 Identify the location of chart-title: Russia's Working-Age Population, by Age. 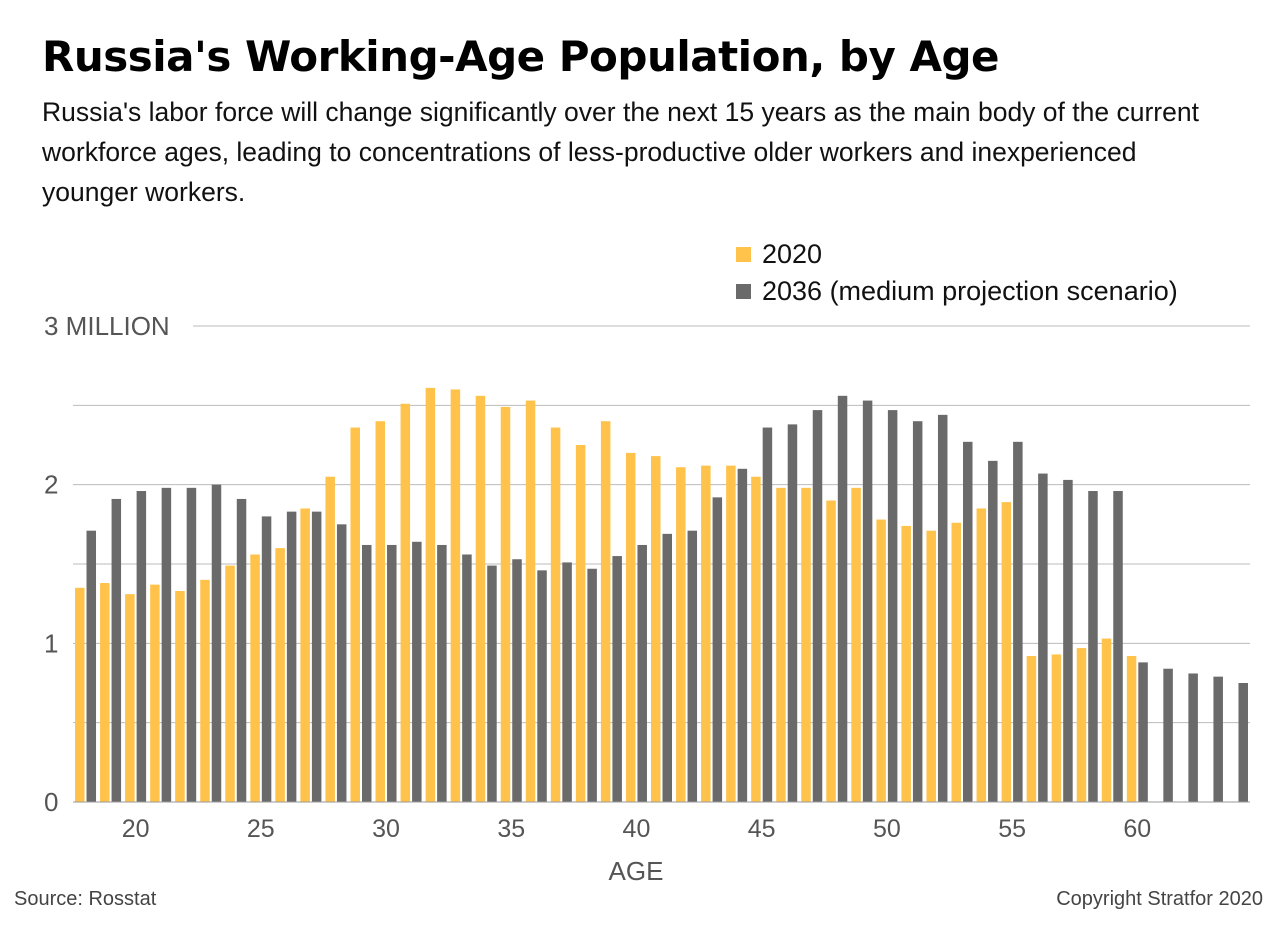
(521, 56).